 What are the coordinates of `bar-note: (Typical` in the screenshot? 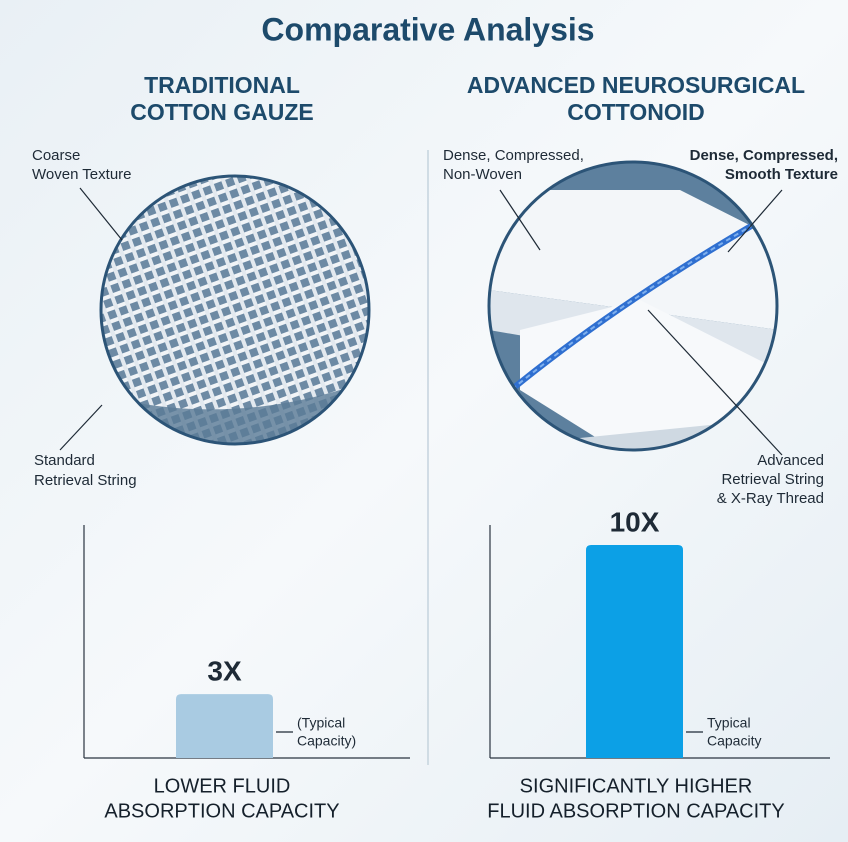 It's located at (321, 723).